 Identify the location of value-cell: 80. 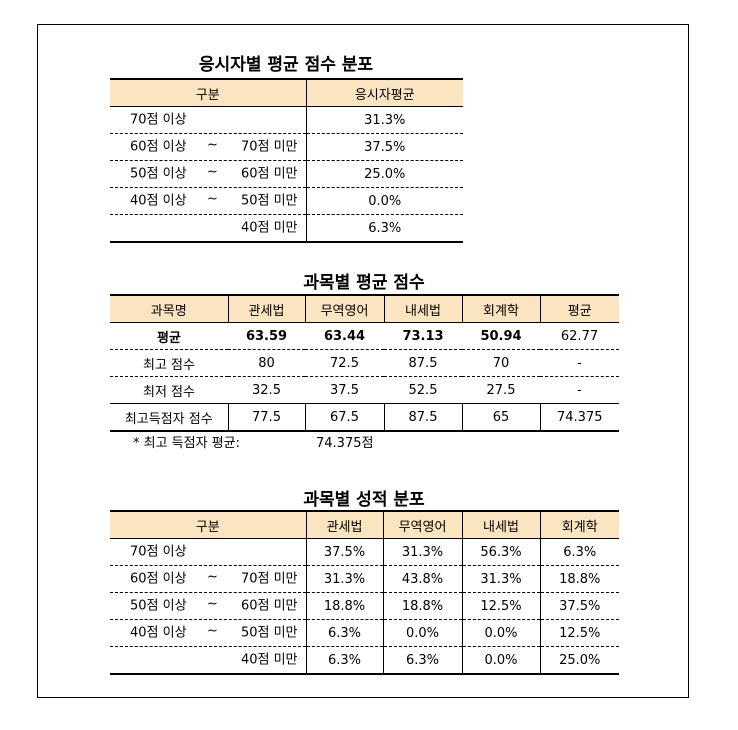
(266, 363).